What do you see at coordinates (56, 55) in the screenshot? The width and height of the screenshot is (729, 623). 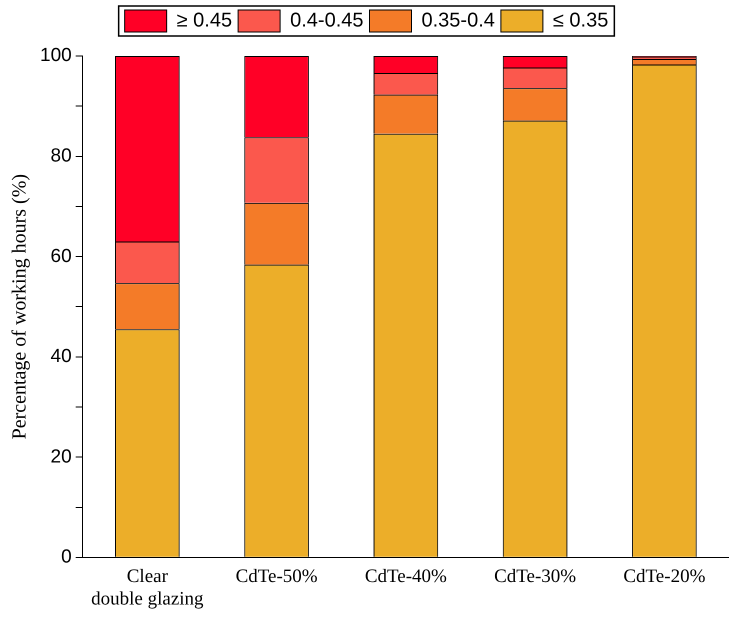 I see `y-tick-label: 100` at bounding box center [56, 55].